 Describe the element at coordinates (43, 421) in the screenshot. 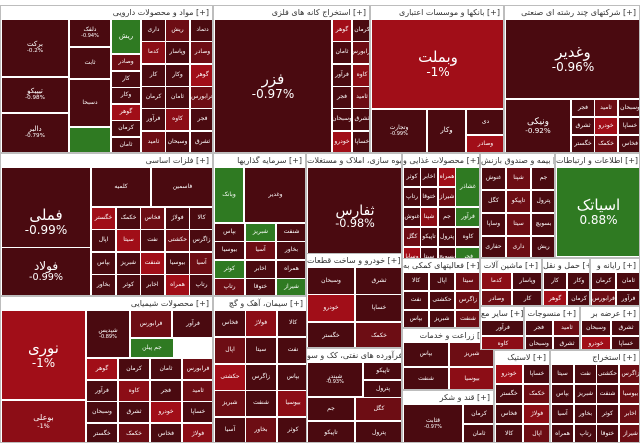

I see `stock-tile: بوعلی -1%` at that location.